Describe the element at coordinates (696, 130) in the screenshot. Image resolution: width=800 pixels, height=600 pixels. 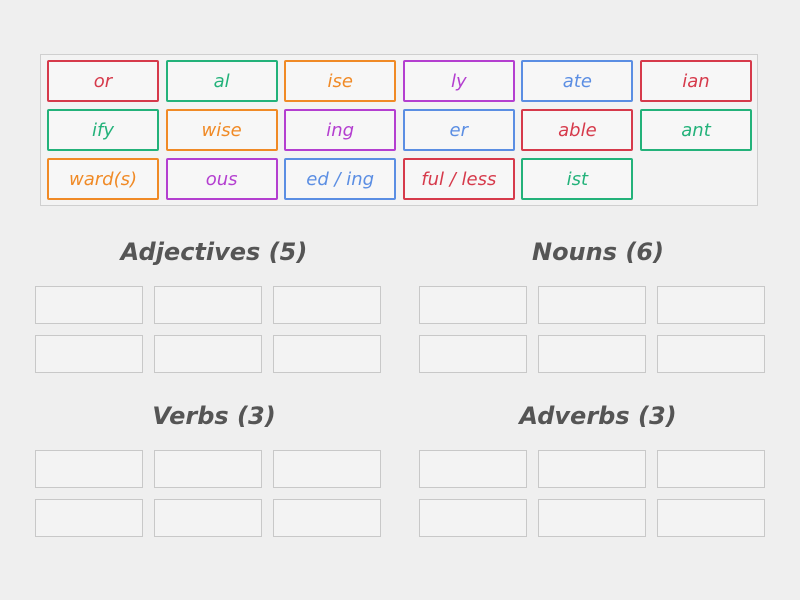
I see `suffix-tile: ant` at that location.